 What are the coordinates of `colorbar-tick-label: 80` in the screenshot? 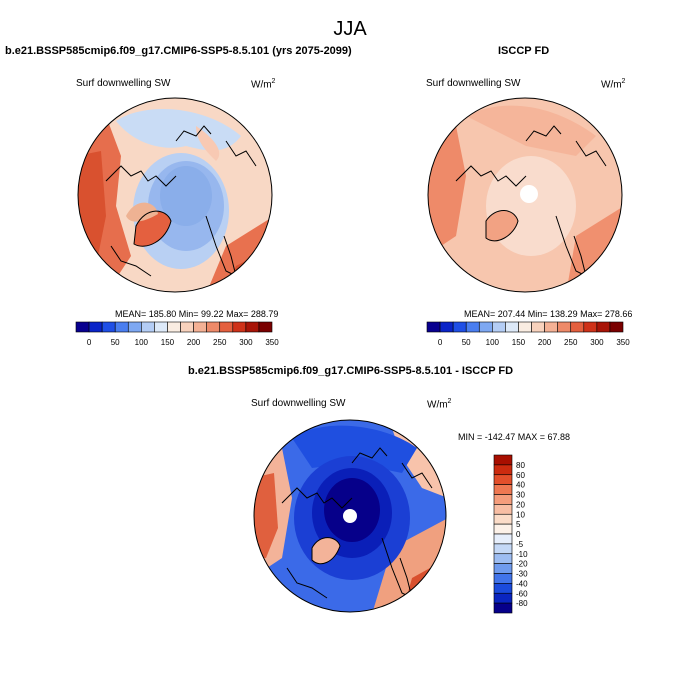 It's located at (520, 465).